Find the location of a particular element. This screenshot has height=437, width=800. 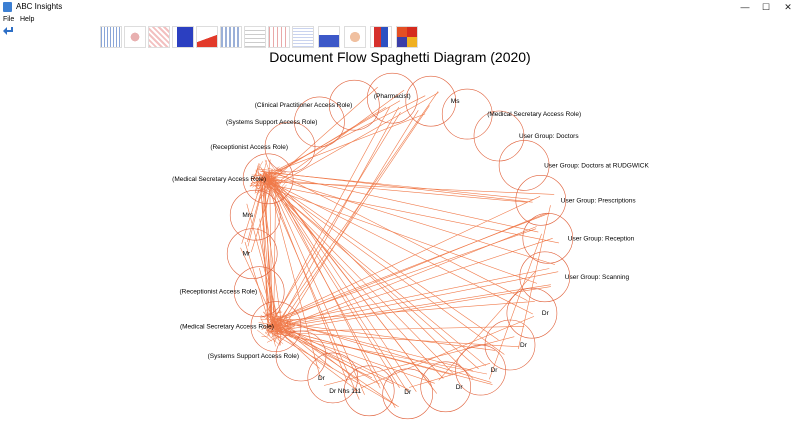

blue-area-thumbnail is located at coordinates (329, 37).